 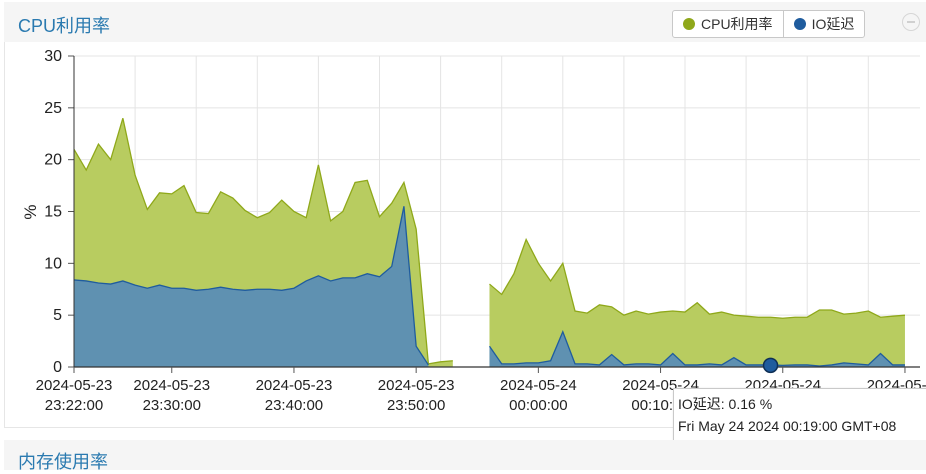 I want to click on legend-label-cpu: CPU利用率, so click(x=737, y=24).